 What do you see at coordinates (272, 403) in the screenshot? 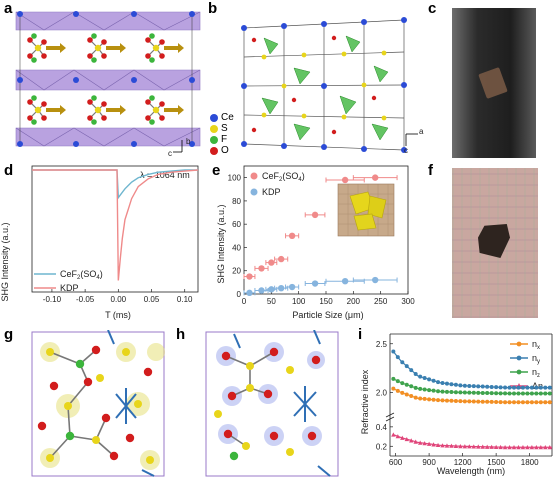
I see `density-map-h` at bounding box center [272, 403].